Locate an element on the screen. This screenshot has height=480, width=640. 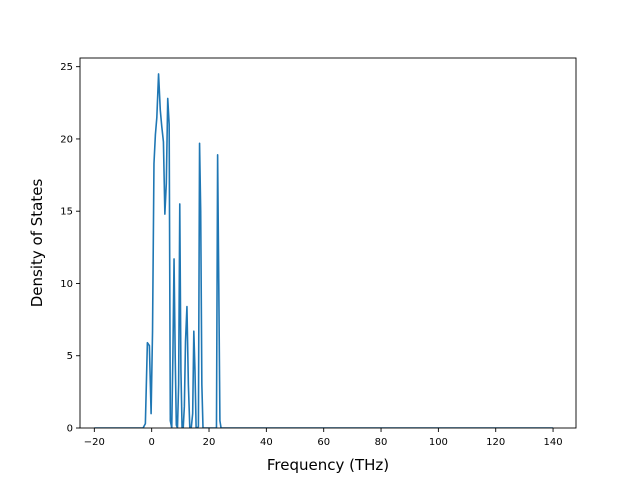
y-tick-label: 0 is located at coordinates (70, 429).